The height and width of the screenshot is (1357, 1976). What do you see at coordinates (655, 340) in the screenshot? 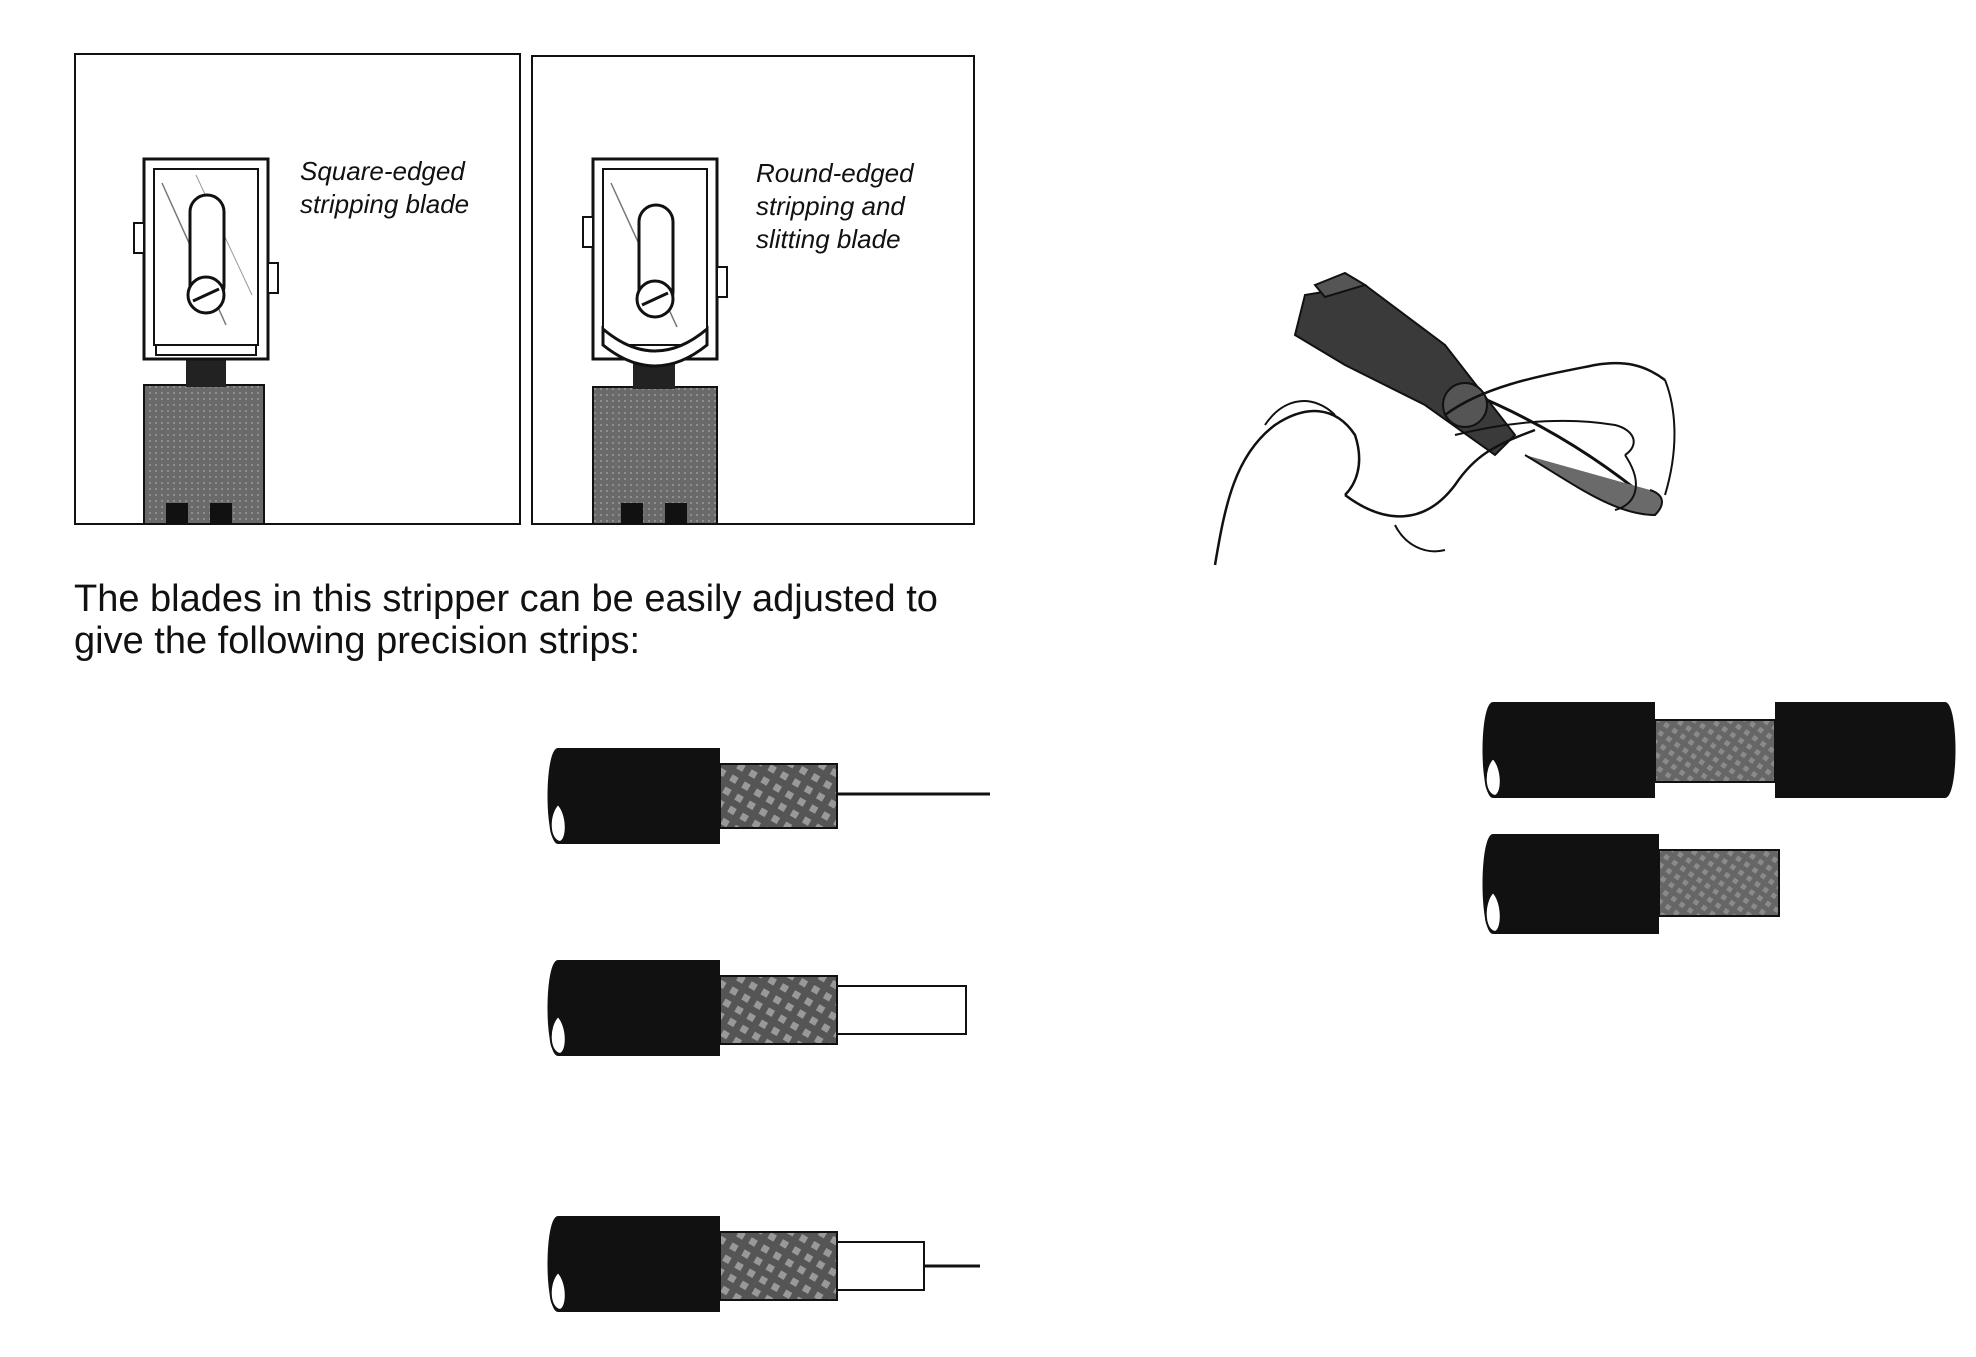
I see `round-blade-illustration` at bounding box center [655, 340].